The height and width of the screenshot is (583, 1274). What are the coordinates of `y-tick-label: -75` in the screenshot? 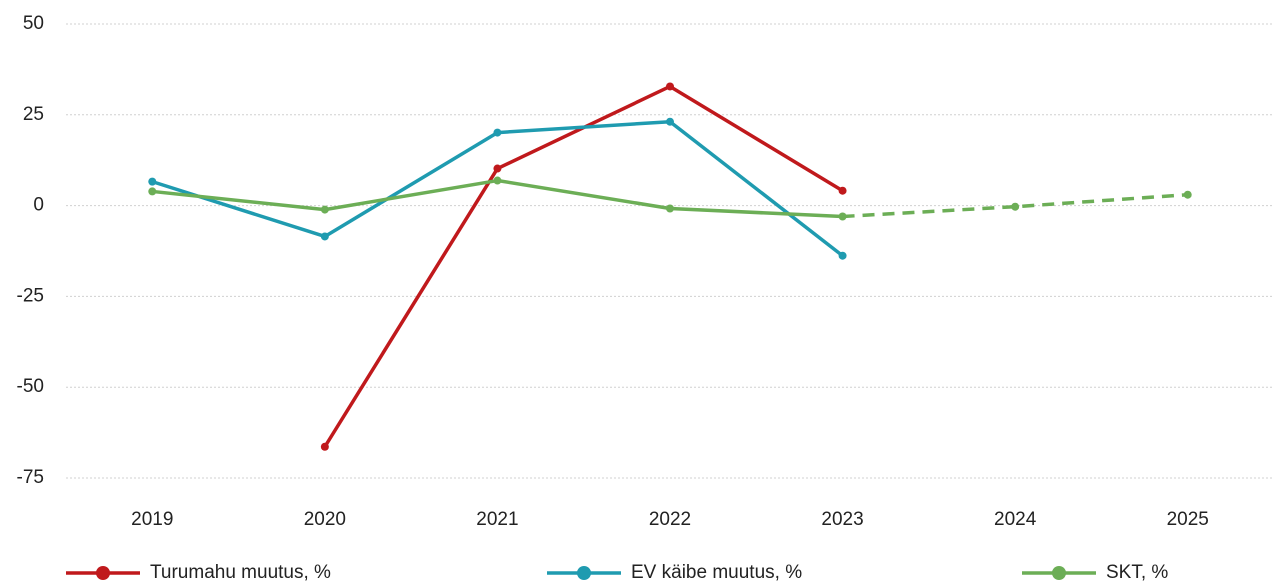 It's located at (30, 477).